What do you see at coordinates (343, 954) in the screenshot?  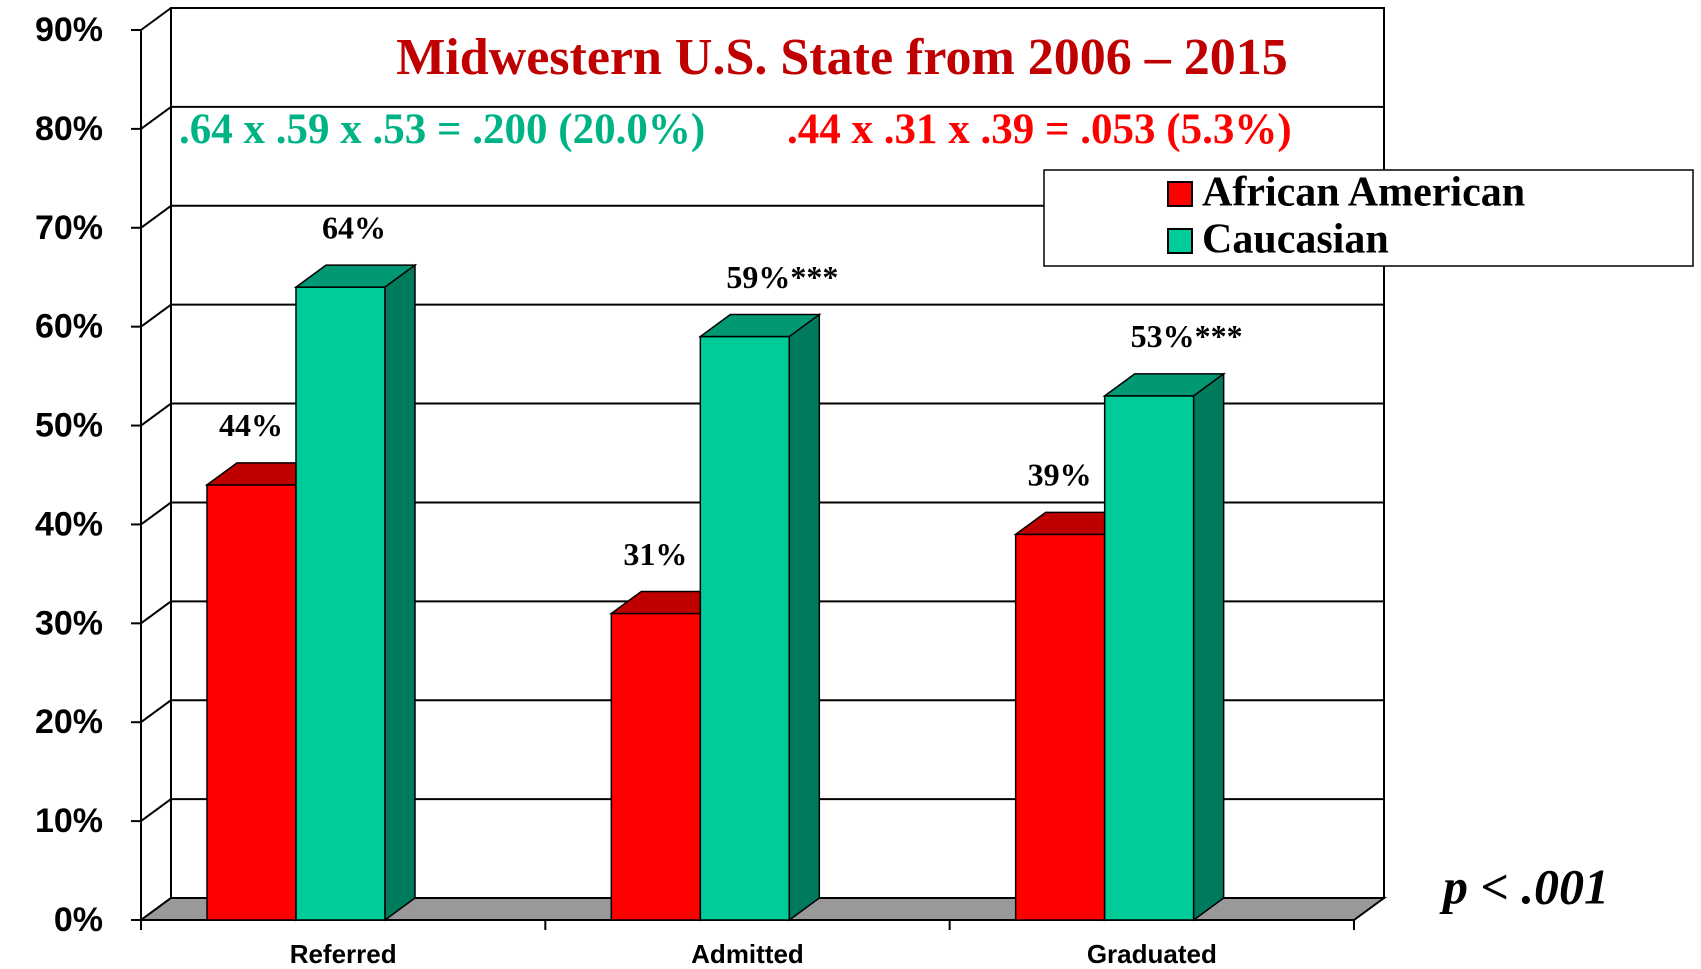 I see `x-tick-label: Referred` at bounding box center [343, 954].